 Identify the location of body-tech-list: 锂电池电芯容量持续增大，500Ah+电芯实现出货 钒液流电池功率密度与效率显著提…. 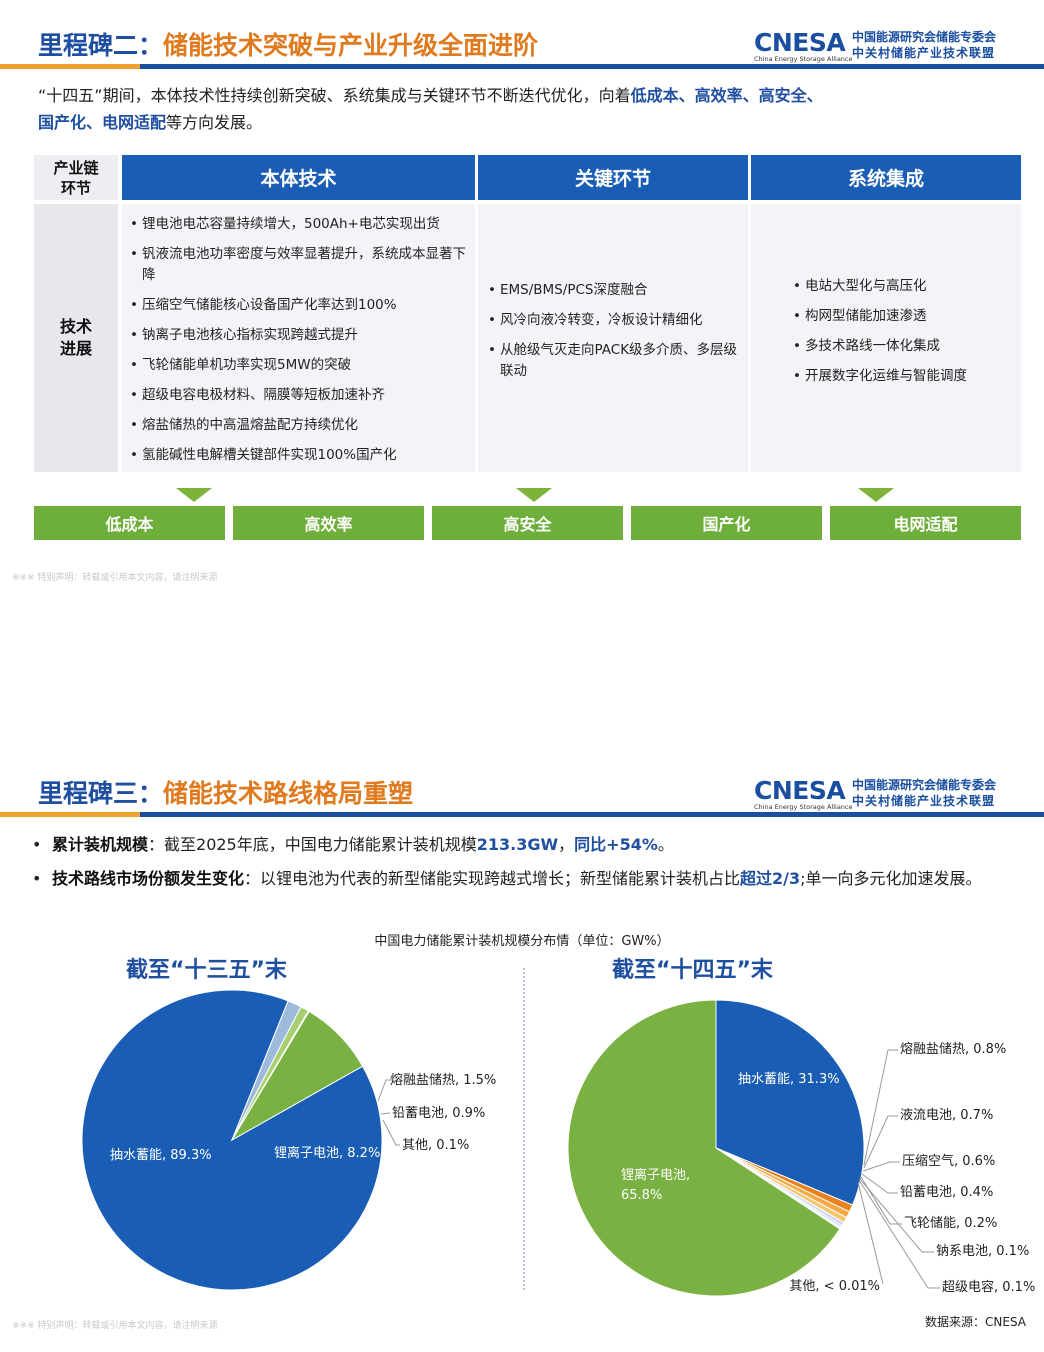
(298, 344).